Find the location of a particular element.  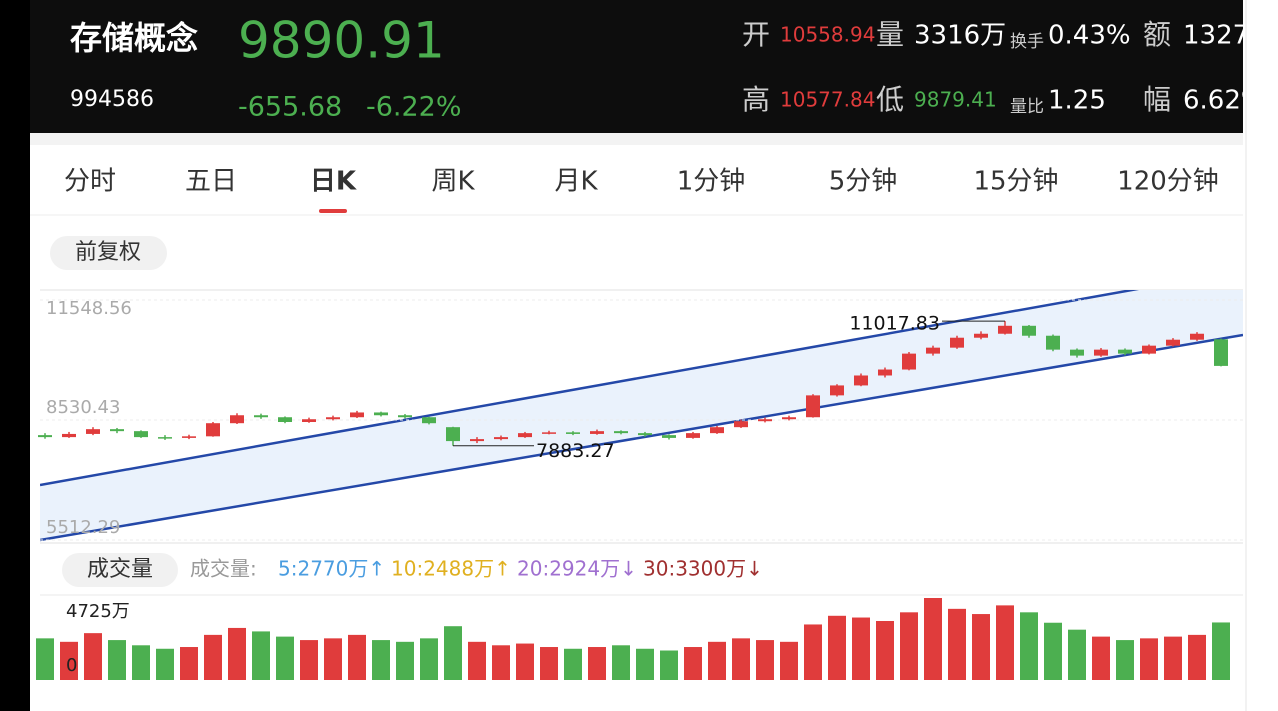

stat-label: 换手 is located at coordinates (1027, 42).